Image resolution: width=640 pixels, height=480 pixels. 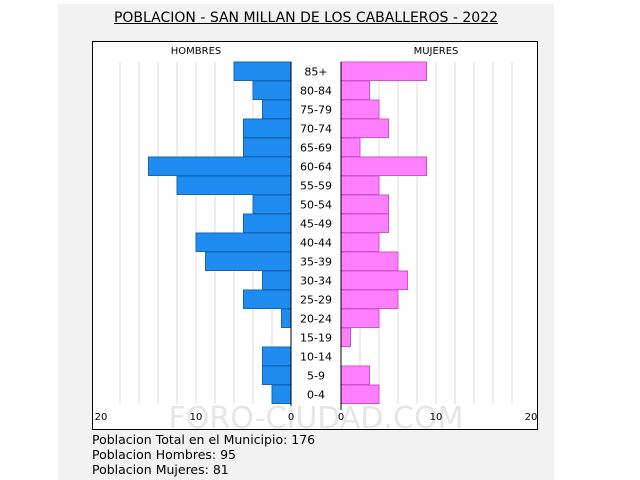 What do you see at coordinates (316, 280) in the screenshot?
I see `age-label: 30-34` at bounding box center [316, 280].